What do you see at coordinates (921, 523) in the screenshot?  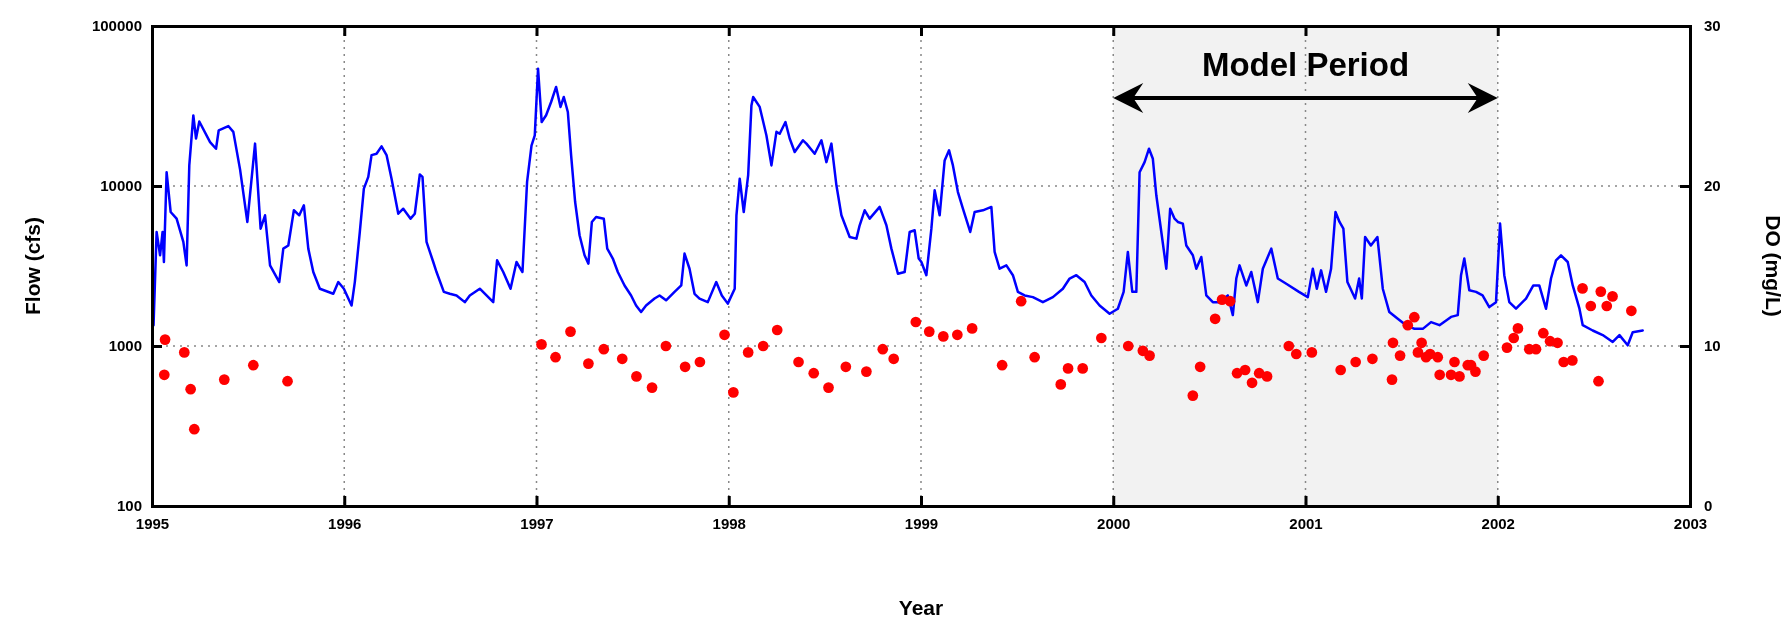 I see `x-tick-label: 1999` at bounding box center [921, 523].